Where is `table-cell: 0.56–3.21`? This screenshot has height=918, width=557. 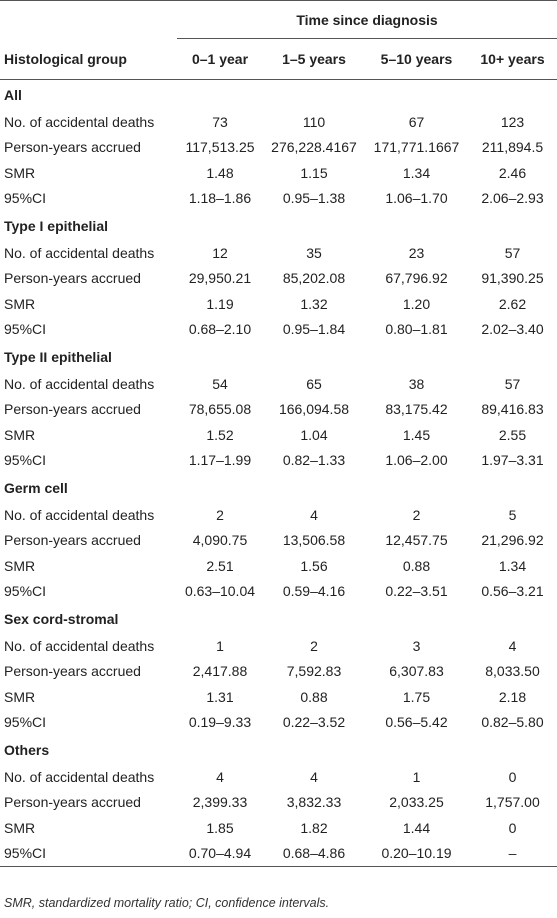 table-cell: 0.56–3.21 is located at coordinates (512, 591).